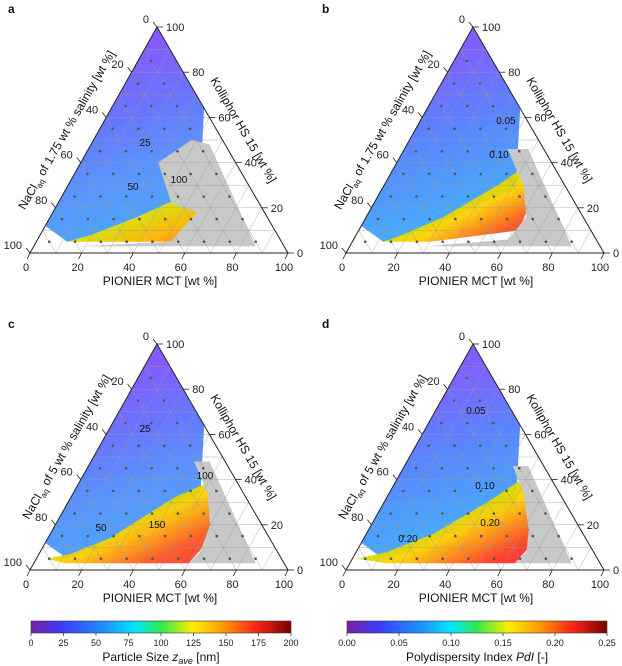 Image resolution: width=622 pixels, height=666 pixels. I want to click on tick-label-bottom: 60, so click(181, 268).